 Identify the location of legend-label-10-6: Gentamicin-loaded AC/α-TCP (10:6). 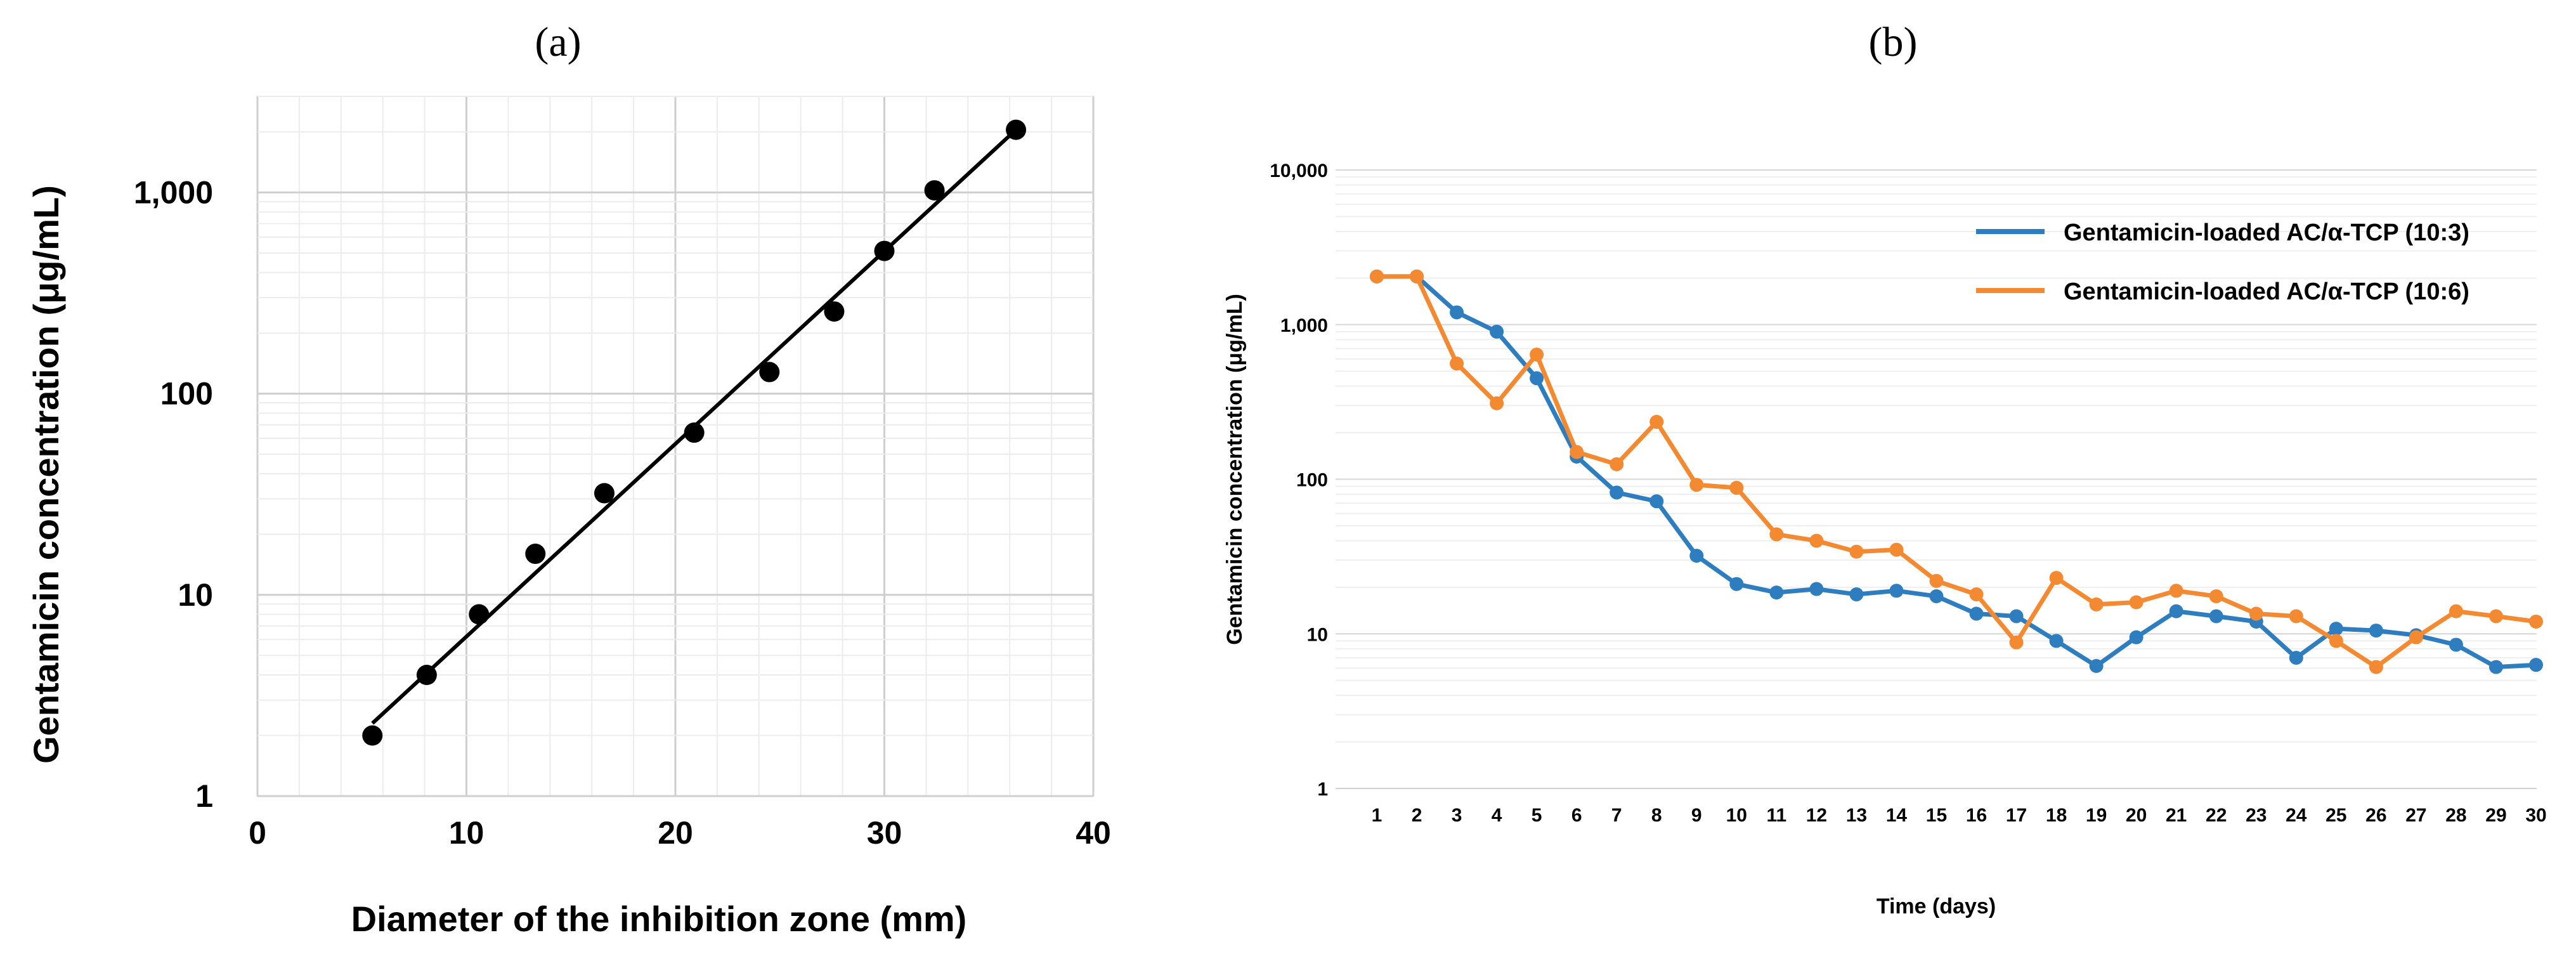
(2266, 291).